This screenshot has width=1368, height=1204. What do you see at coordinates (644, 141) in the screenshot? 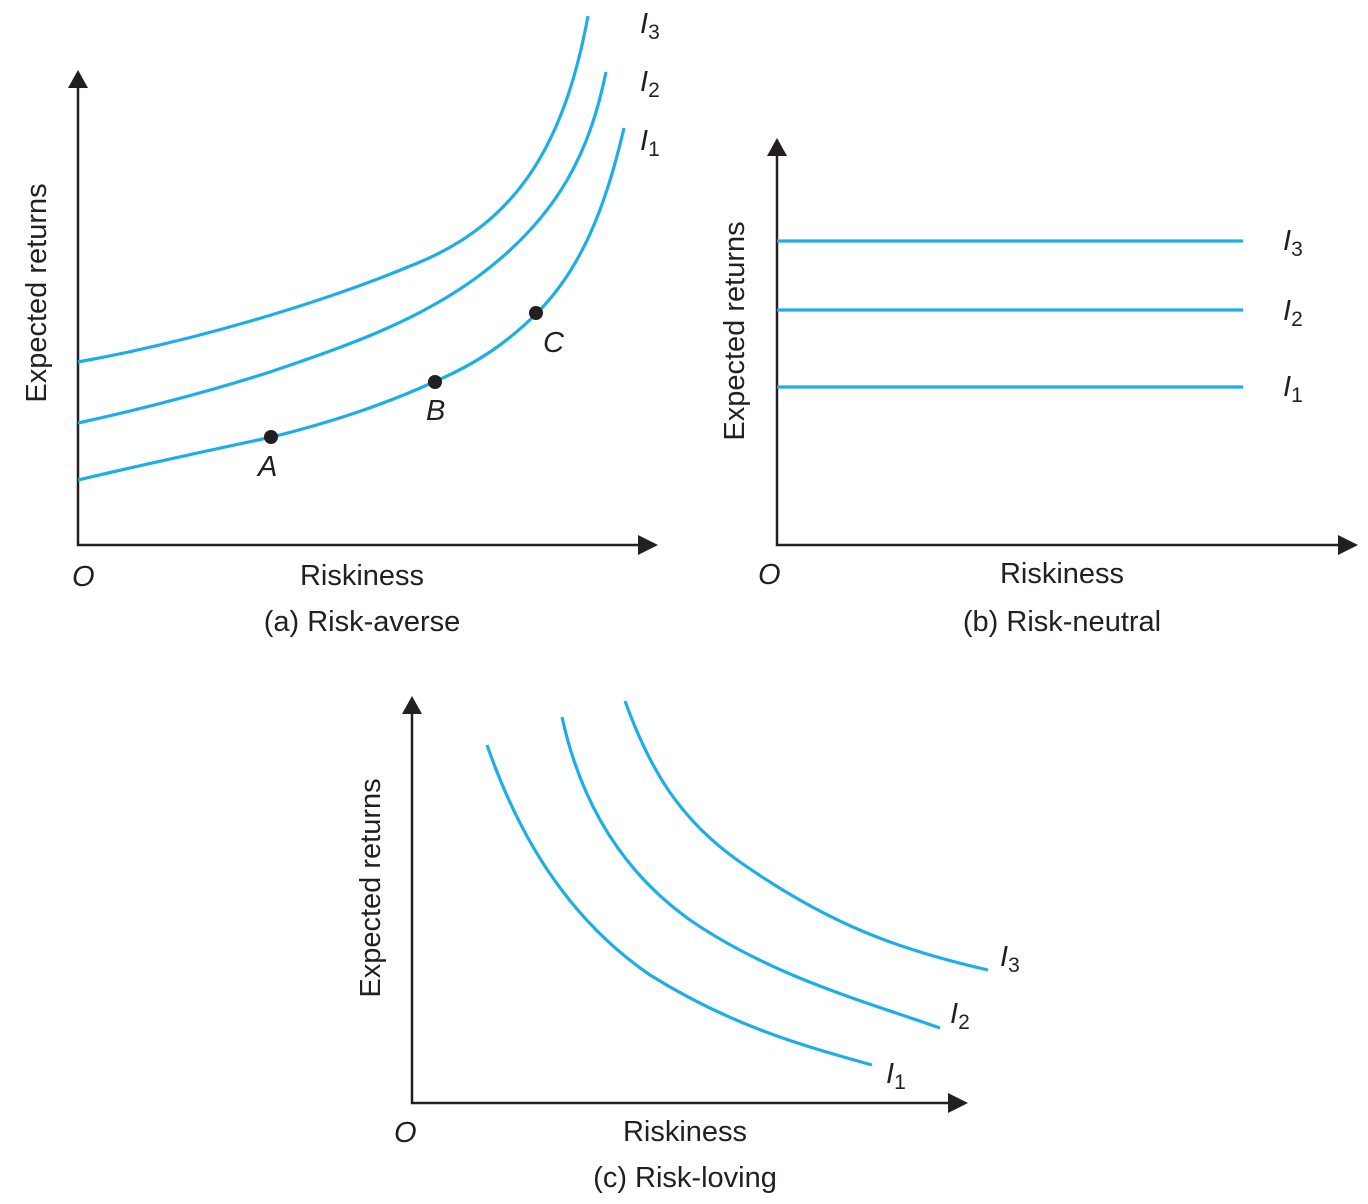
I see `panel-a-curve-label-i1-letter: I` at bounding box center [644, 141].